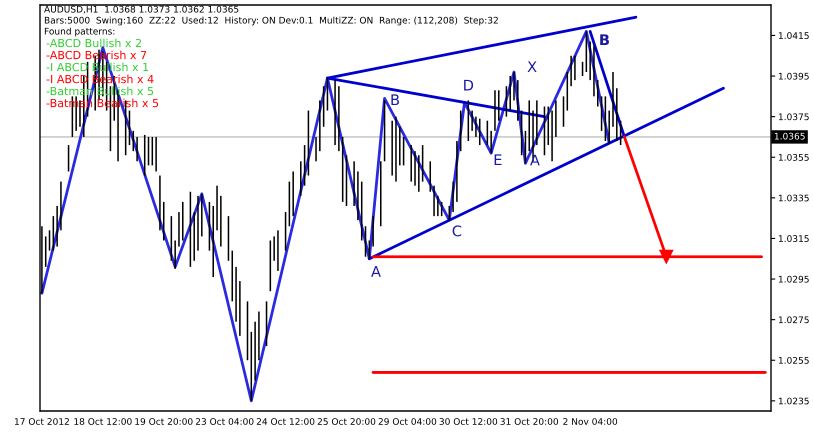  What do you see at coordinates (79, 32) in the screenshot?
I see `annotation: Found patterns:` at bounding box center [79, 32].